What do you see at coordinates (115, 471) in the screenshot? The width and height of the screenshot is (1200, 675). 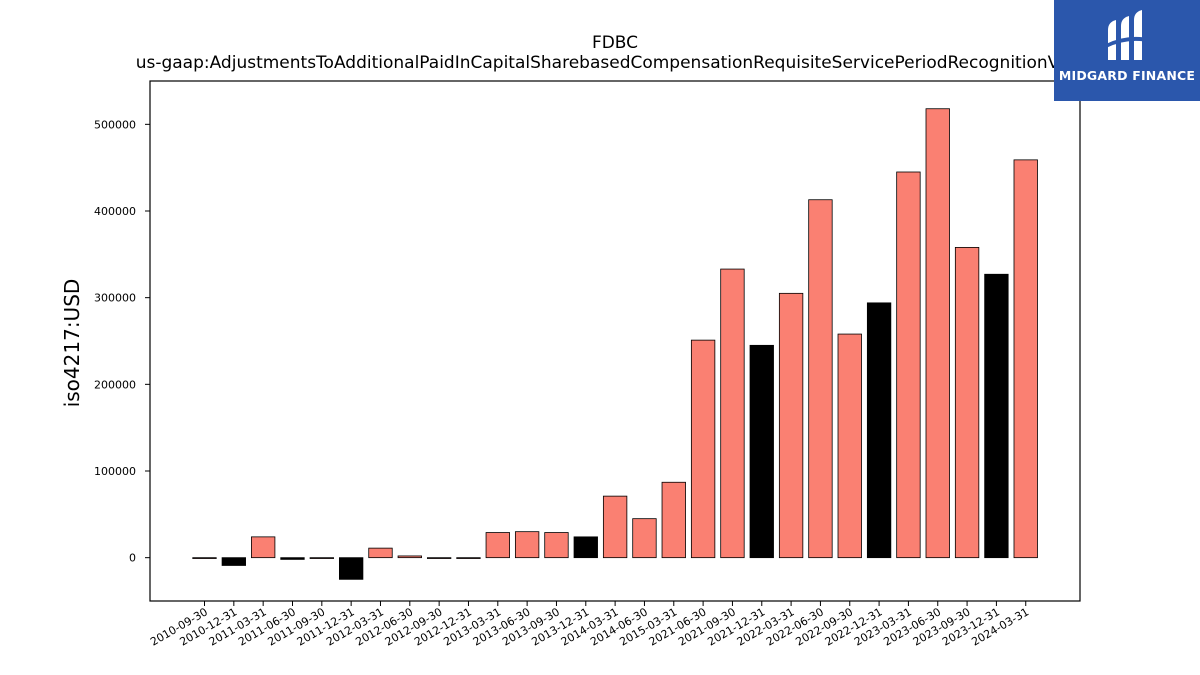 I see `y-tick-label: 100000` at bounding box center [115, 471].